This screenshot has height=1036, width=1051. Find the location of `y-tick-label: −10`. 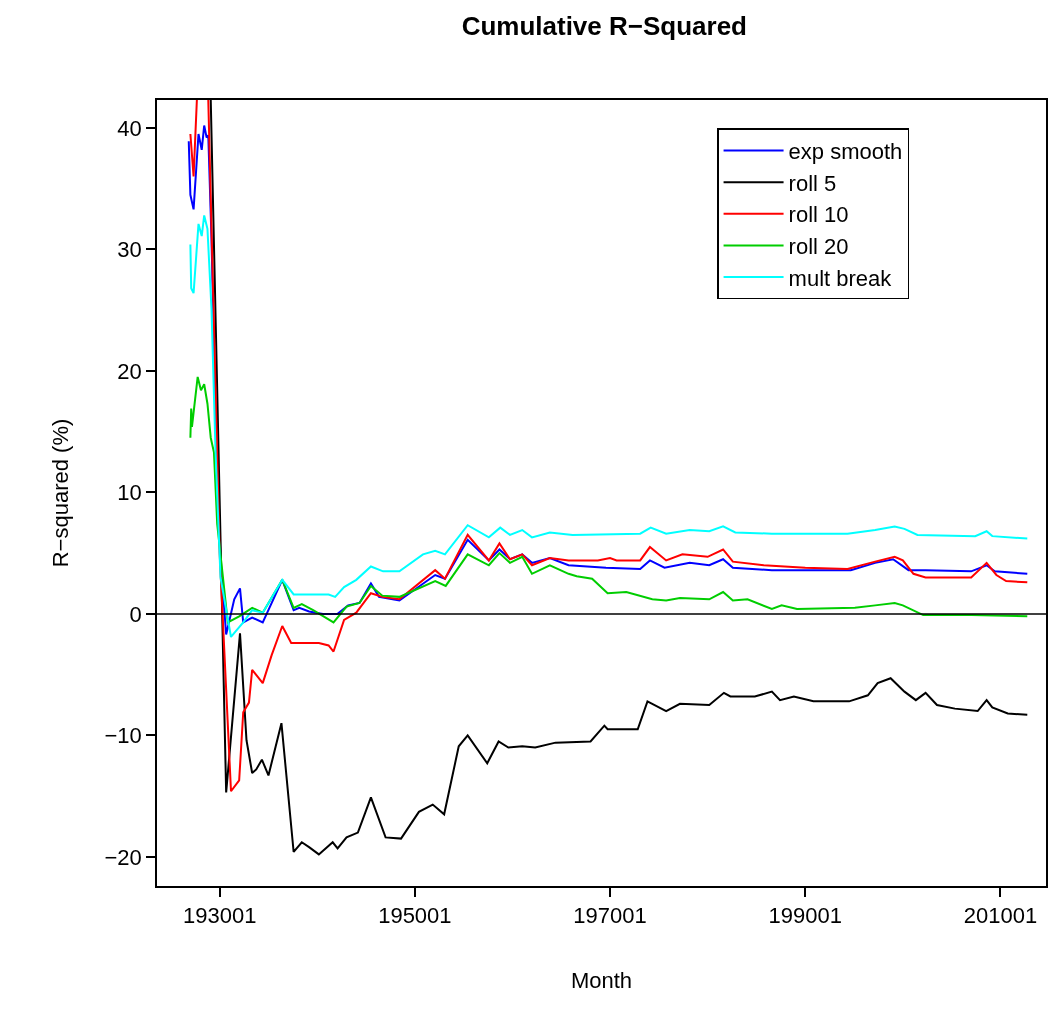

y-tick-label: −10 is located at coordinates (123, 736).